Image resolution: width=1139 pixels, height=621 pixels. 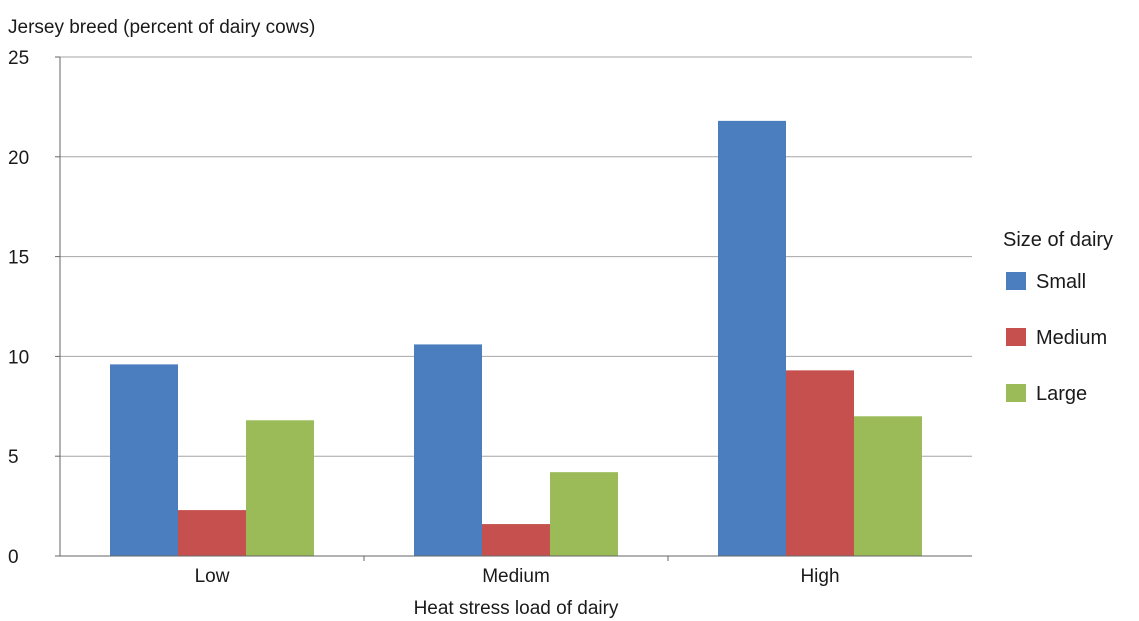 I want to click on legend-swatch-small, so click(x=1016, y=281).